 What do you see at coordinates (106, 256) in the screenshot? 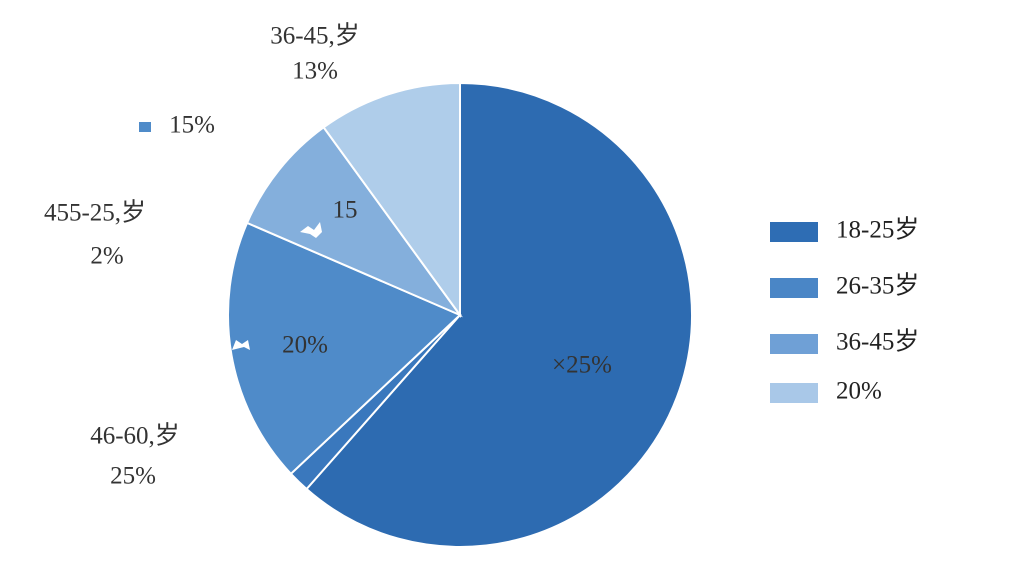
I see `data-label: 2%` at bounding box center [106, 256].